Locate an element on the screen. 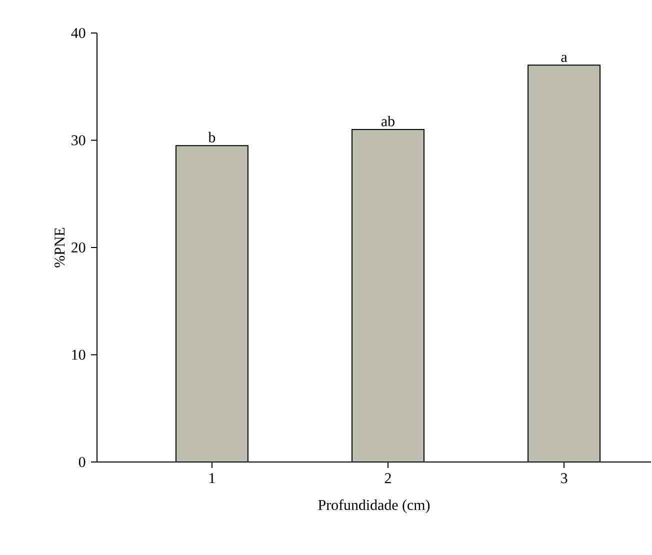  y-tick-label: 0 is located at coordinates (82, 462).